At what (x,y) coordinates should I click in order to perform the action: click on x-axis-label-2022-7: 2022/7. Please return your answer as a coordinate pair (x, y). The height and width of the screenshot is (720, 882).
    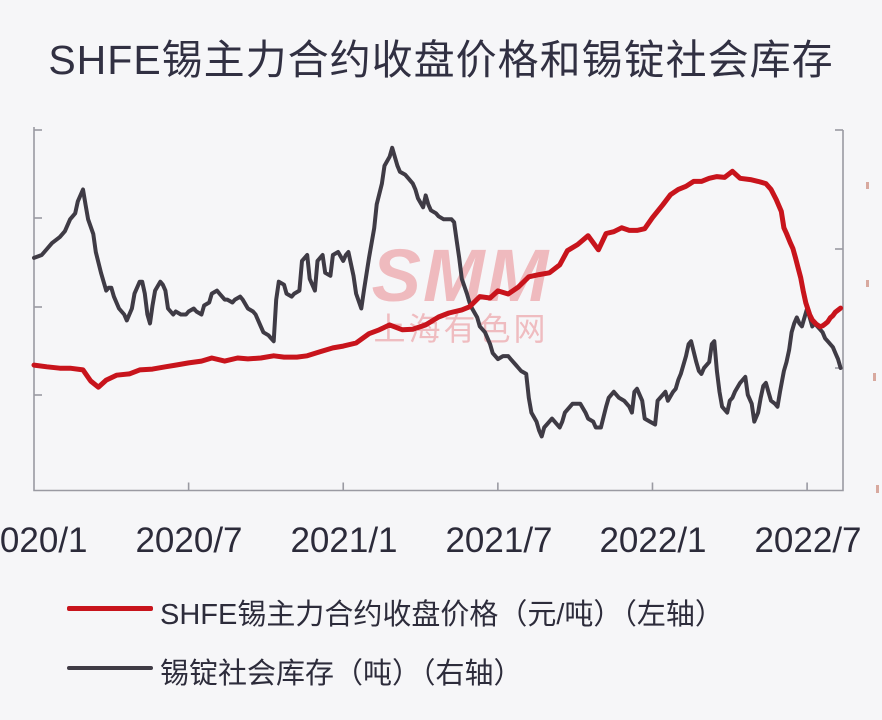
    Looking at the image, I should click on (808, 540).